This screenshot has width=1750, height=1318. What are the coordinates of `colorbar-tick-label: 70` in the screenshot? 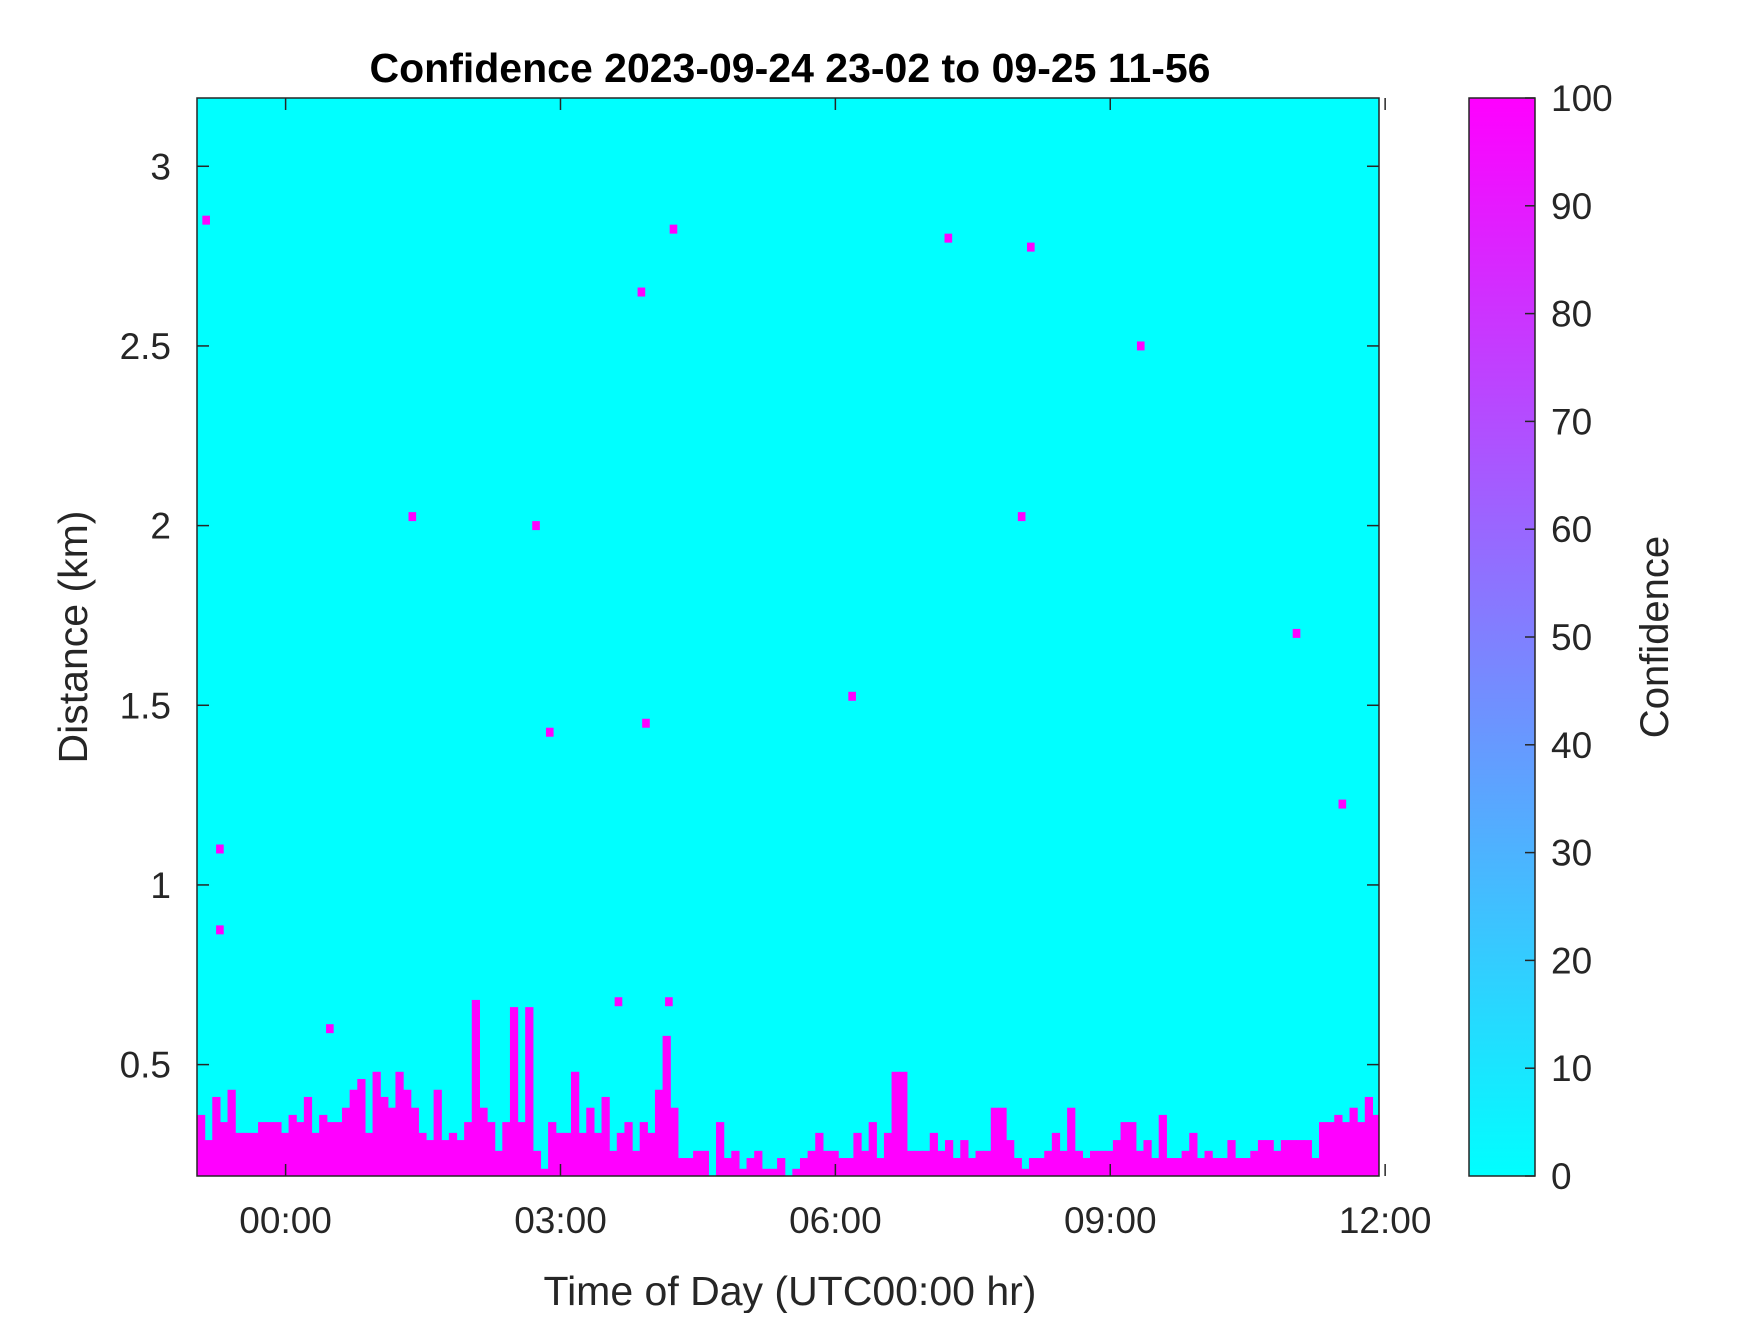 It's located at (1571, 421).